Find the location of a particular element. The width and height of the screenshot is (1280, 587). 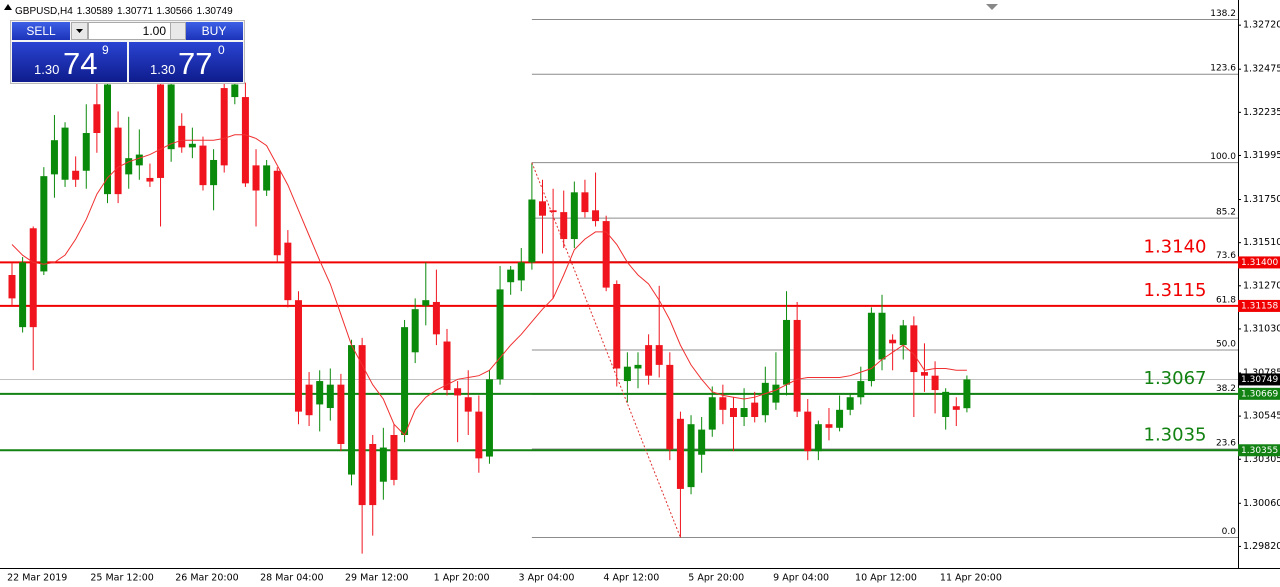

y-tick-label: 1.31270 is located at coordinates (1261, 285).